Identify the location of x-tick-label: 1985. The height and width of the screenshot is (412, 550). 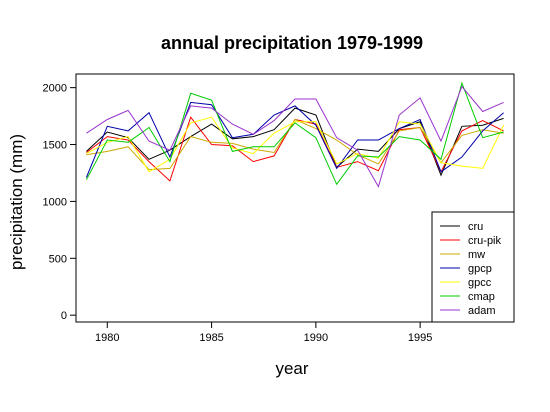
(211, 338).